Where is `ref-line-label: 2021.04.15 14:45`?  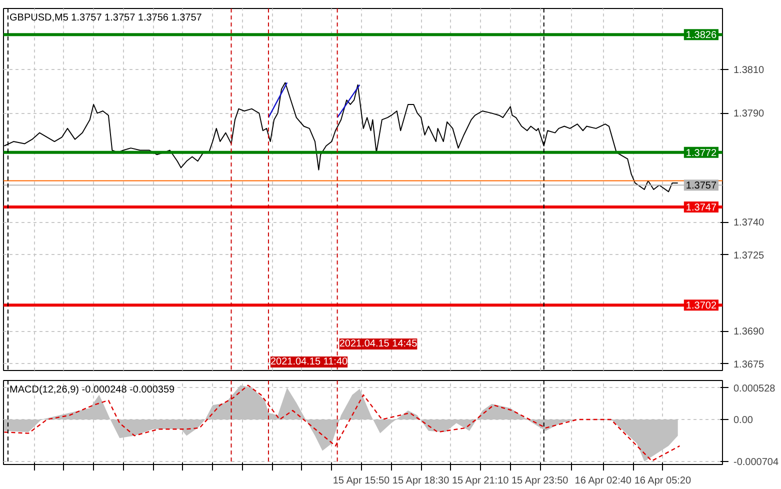
ref-line-label: 2021.04.15 14:45 is located at coordinates (378, 344).